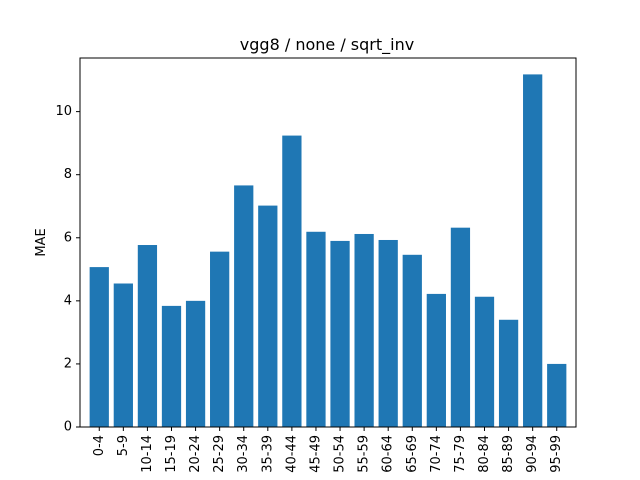 The width and height of the screenshot is (640, 480). I want to click on x-tick-label: 95-99, so click(556, 454).